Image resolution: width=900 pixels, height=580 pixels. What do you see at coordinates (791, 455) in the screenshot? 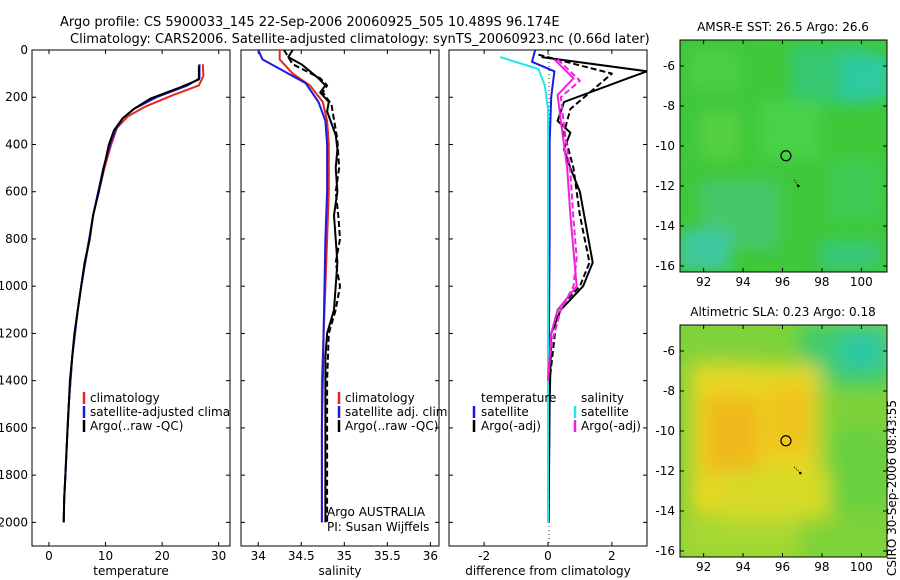
I see `sla-map-marks` at bounding box center [791, 455].